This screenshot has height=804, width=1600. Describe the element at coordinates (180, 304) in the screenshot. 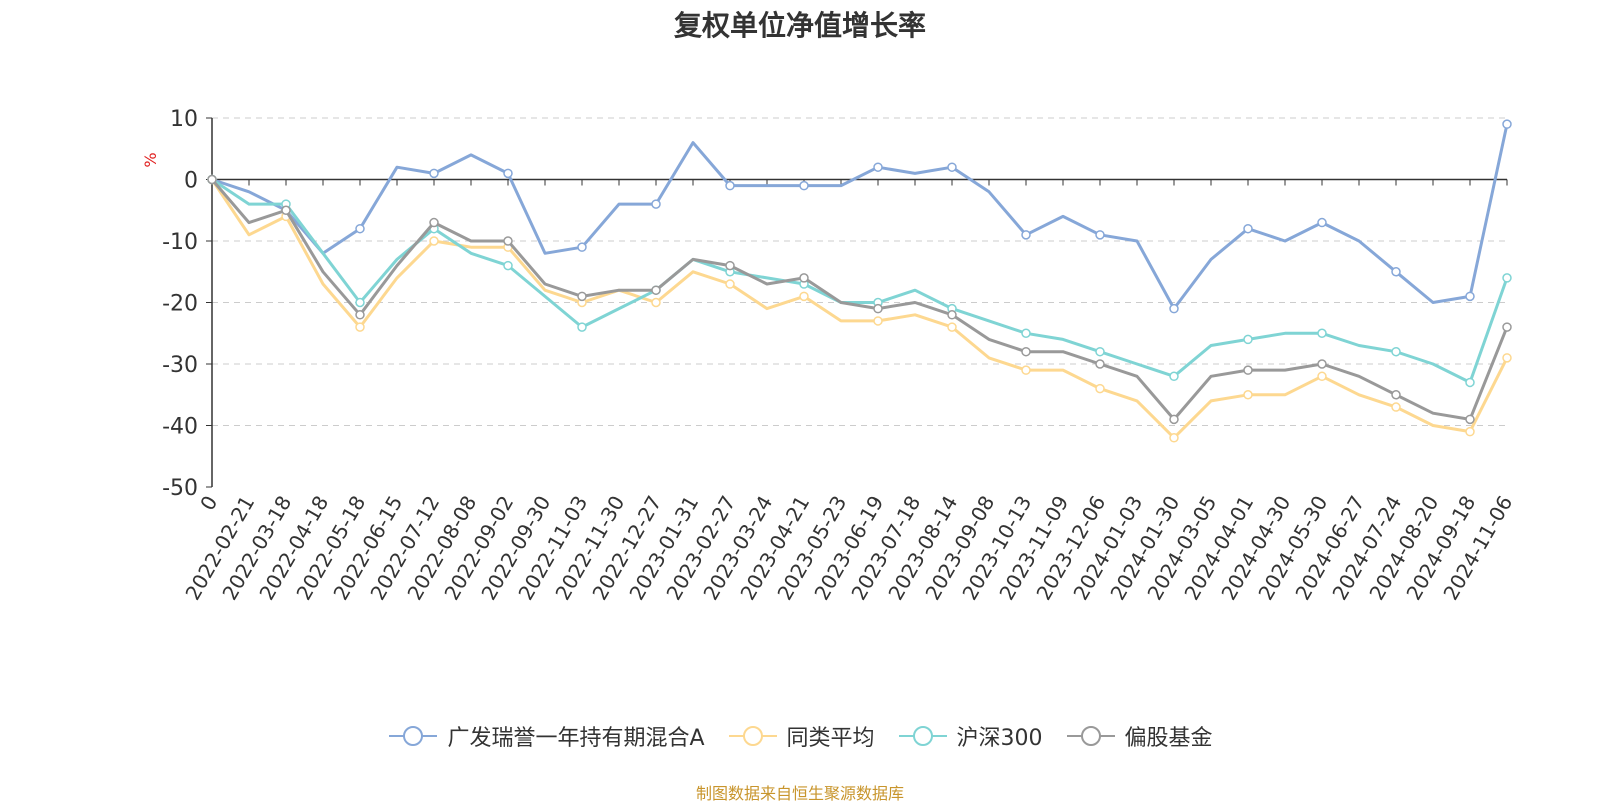

I see `y-tick-label: -20` at that location.